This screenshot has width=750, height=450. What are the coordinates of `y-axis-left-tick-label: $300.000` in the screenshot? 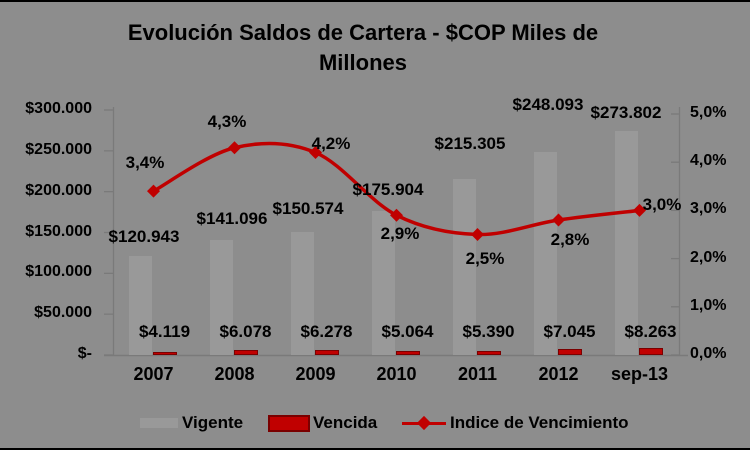 It's located at (58, 108).